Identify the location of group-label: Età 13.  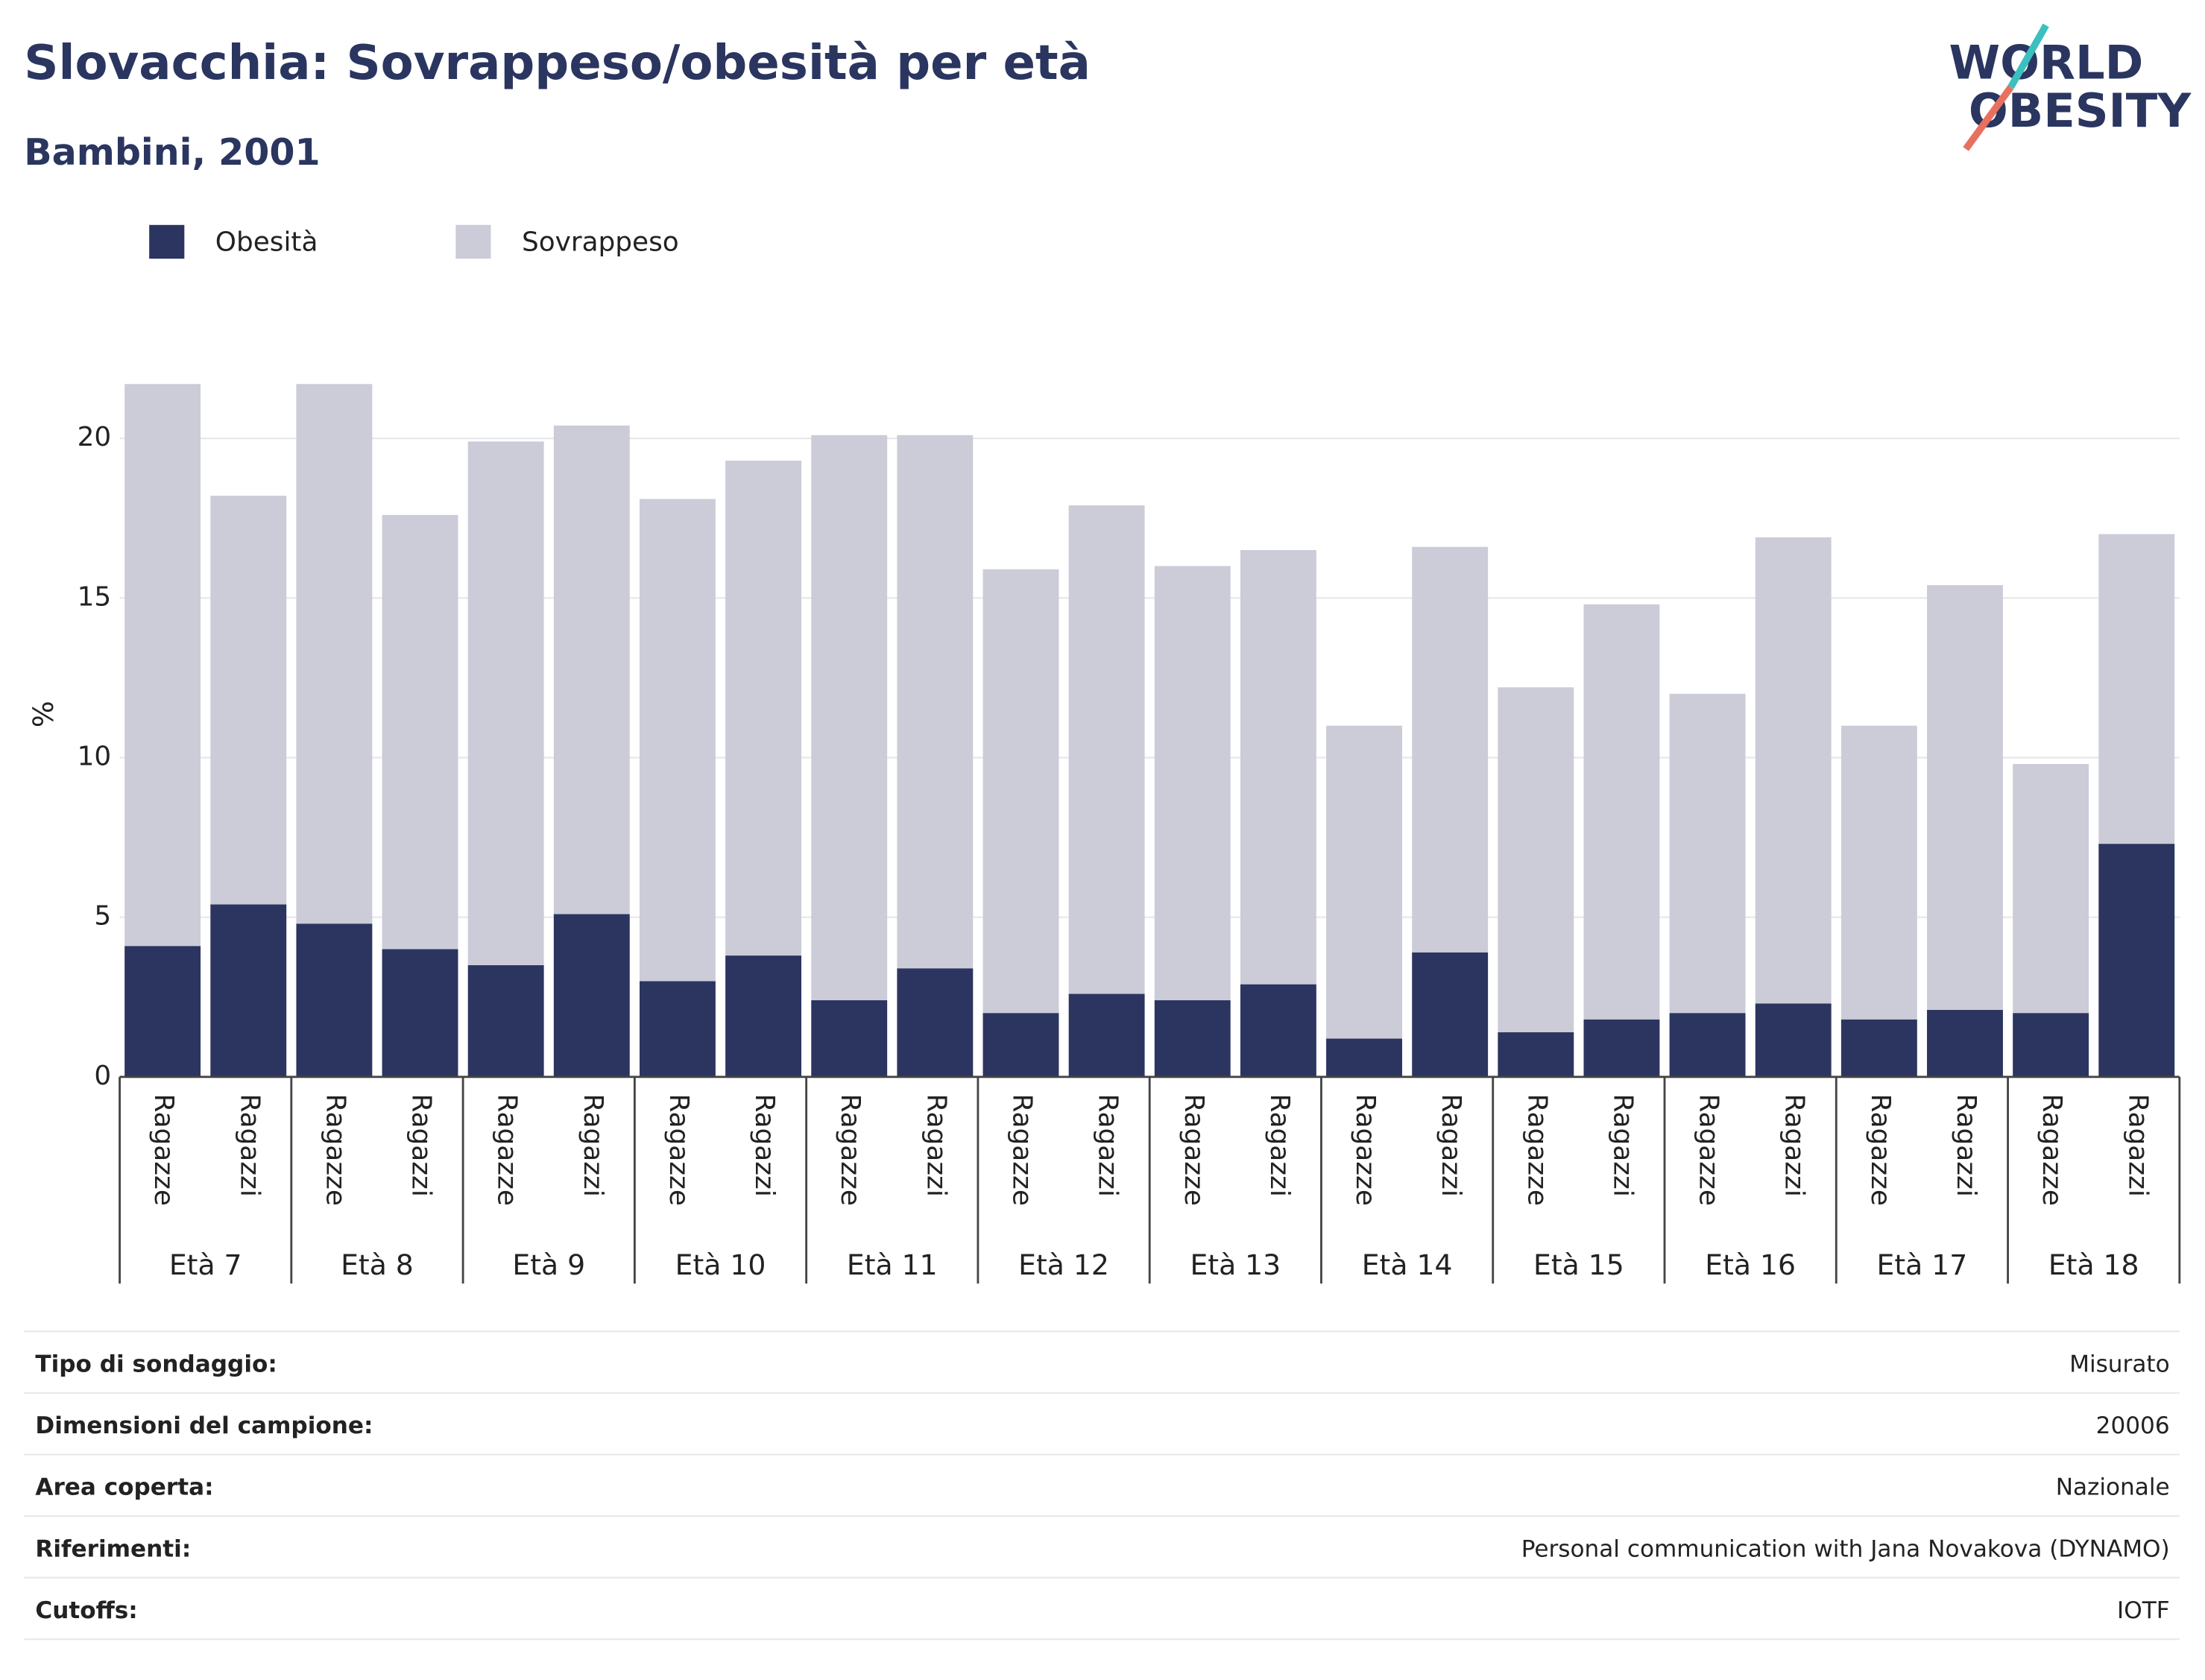
(1235, 1264).